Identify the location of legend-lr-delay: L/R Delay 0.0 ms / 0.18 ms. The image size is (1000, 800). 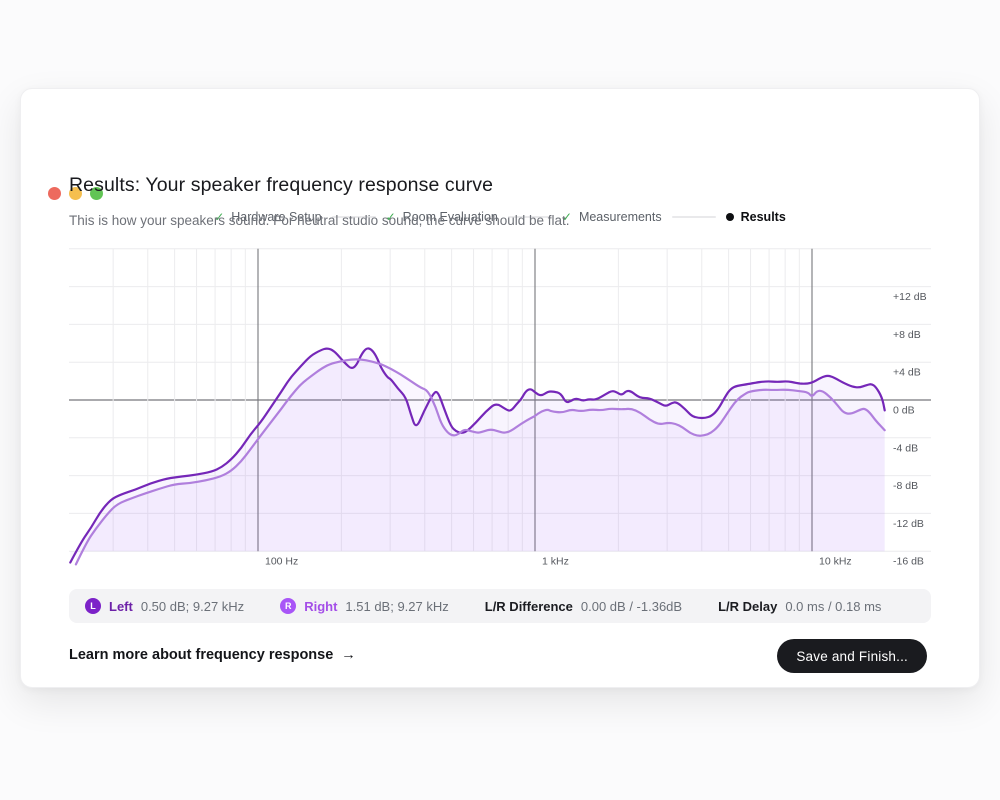
(799, 606).